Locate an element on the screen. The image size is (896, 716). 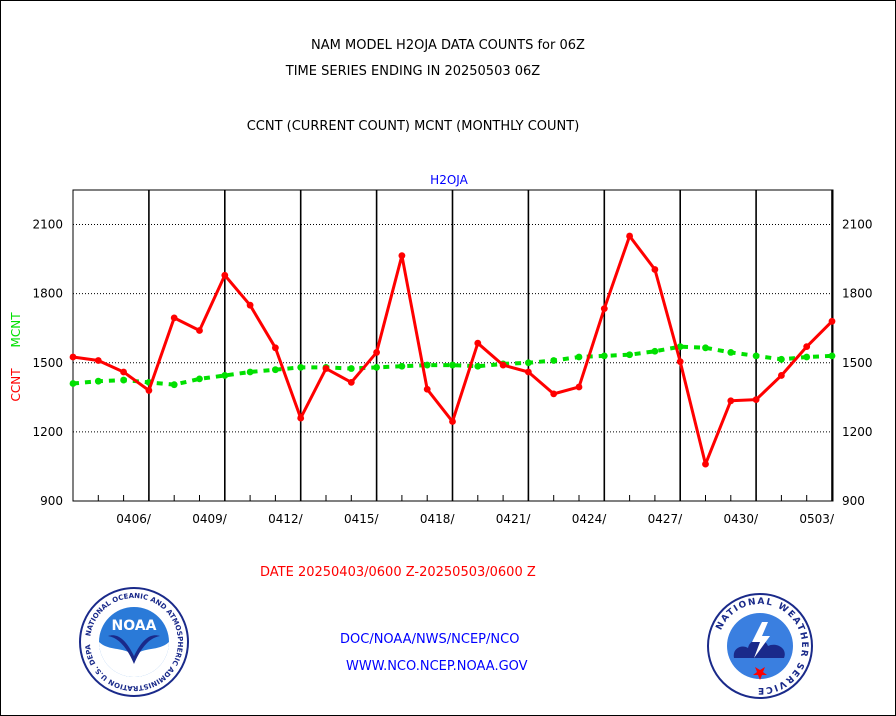
footer-org: DOC/NOAA/NWS/NCEP/NCO is located at coordinates (430, 639).